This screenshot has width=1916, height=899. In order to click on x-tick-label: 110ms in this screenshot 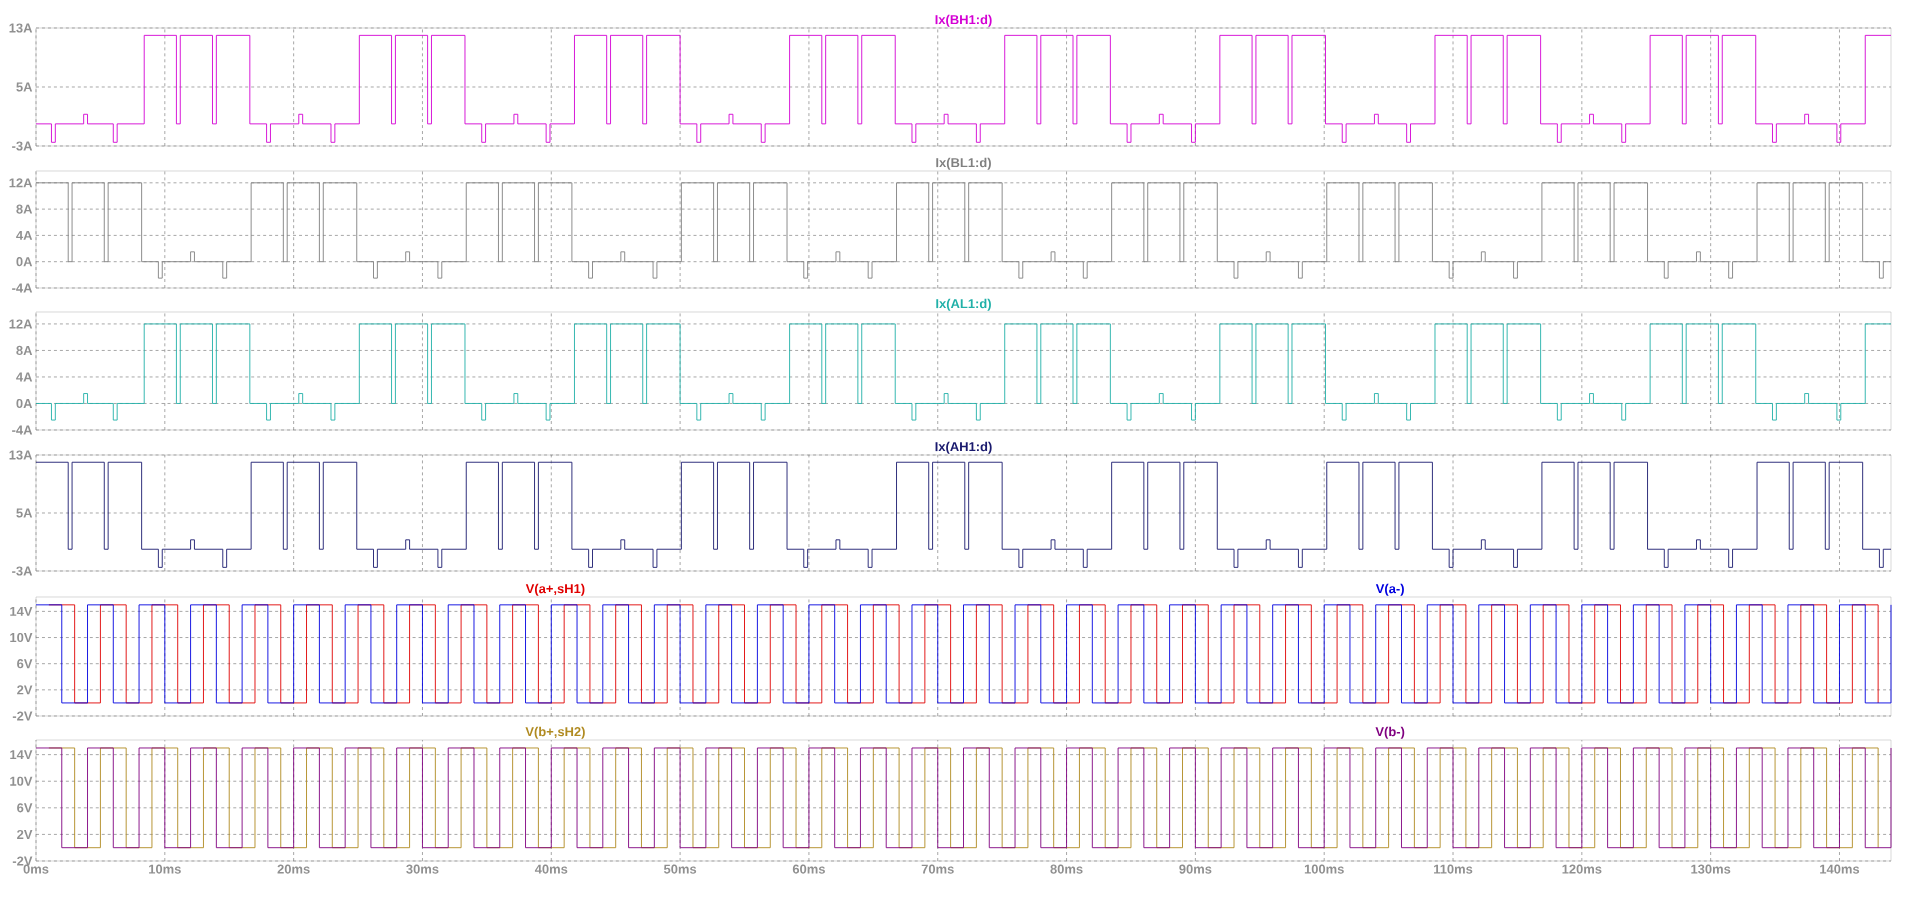, I will do `click(1453, 869)`.